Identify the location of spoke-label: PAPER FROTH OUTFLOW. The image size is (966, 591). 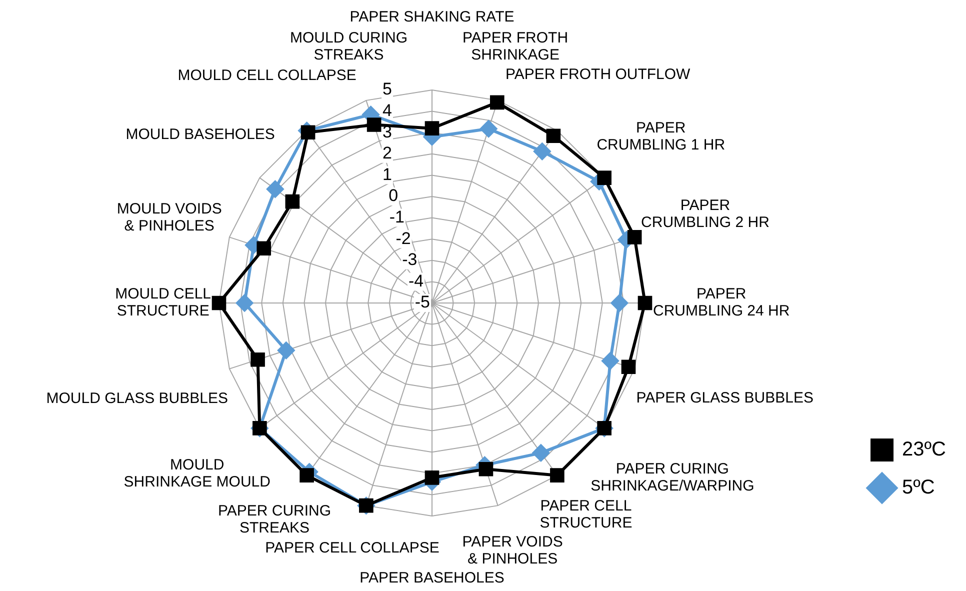
(598, 74).